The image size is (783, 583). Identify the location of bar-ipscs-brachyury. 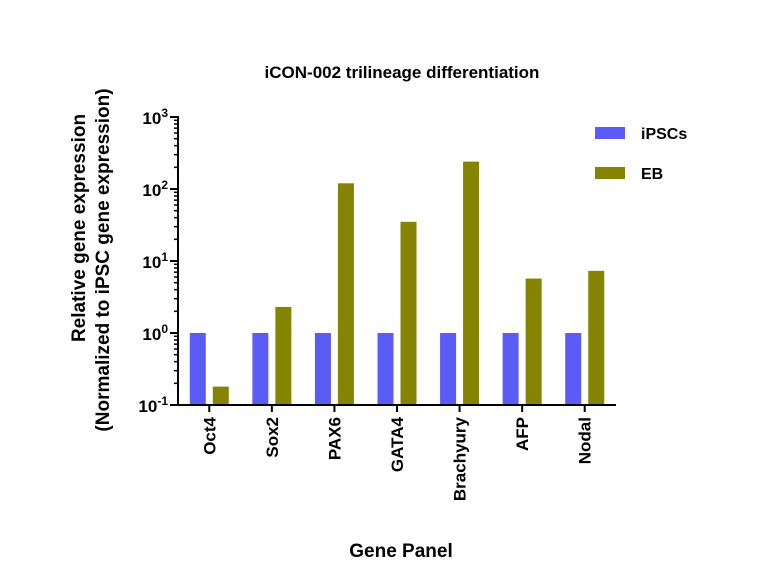
(448, 369).